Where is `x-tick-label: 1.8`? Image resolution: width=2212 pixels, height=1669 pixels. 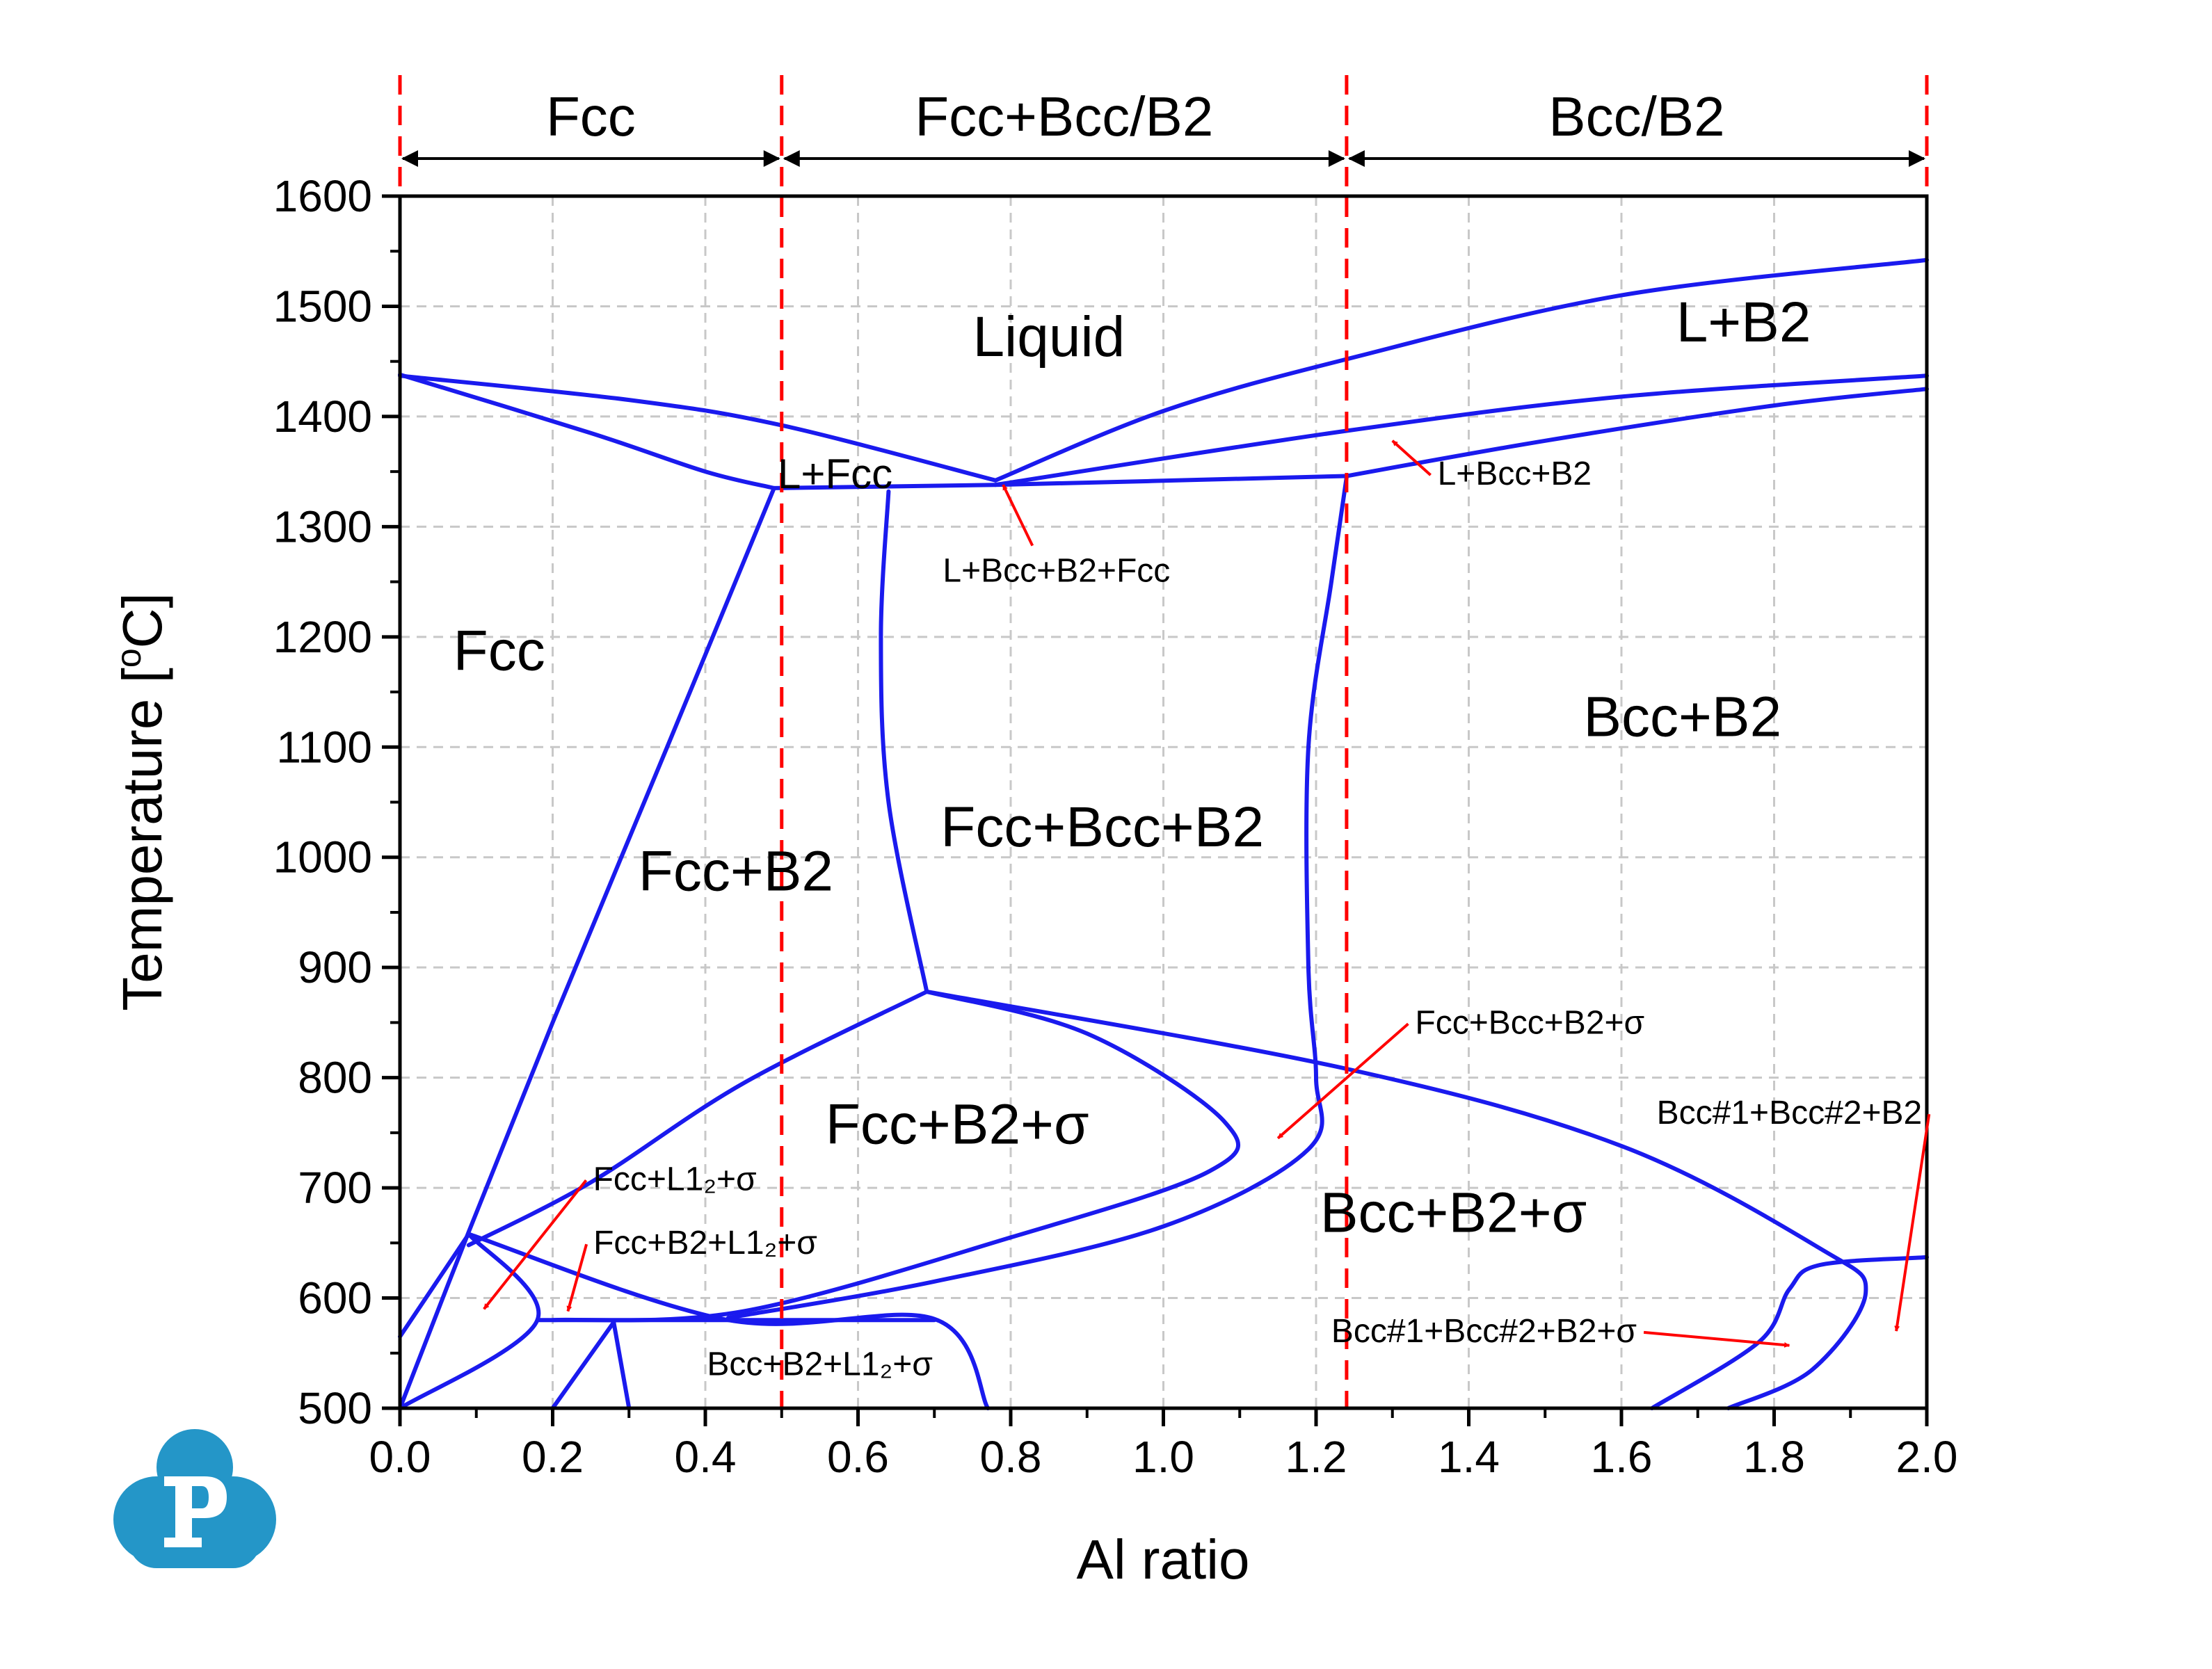
x-tick-label: 1.8 is located at coordinates (1774, 1457).